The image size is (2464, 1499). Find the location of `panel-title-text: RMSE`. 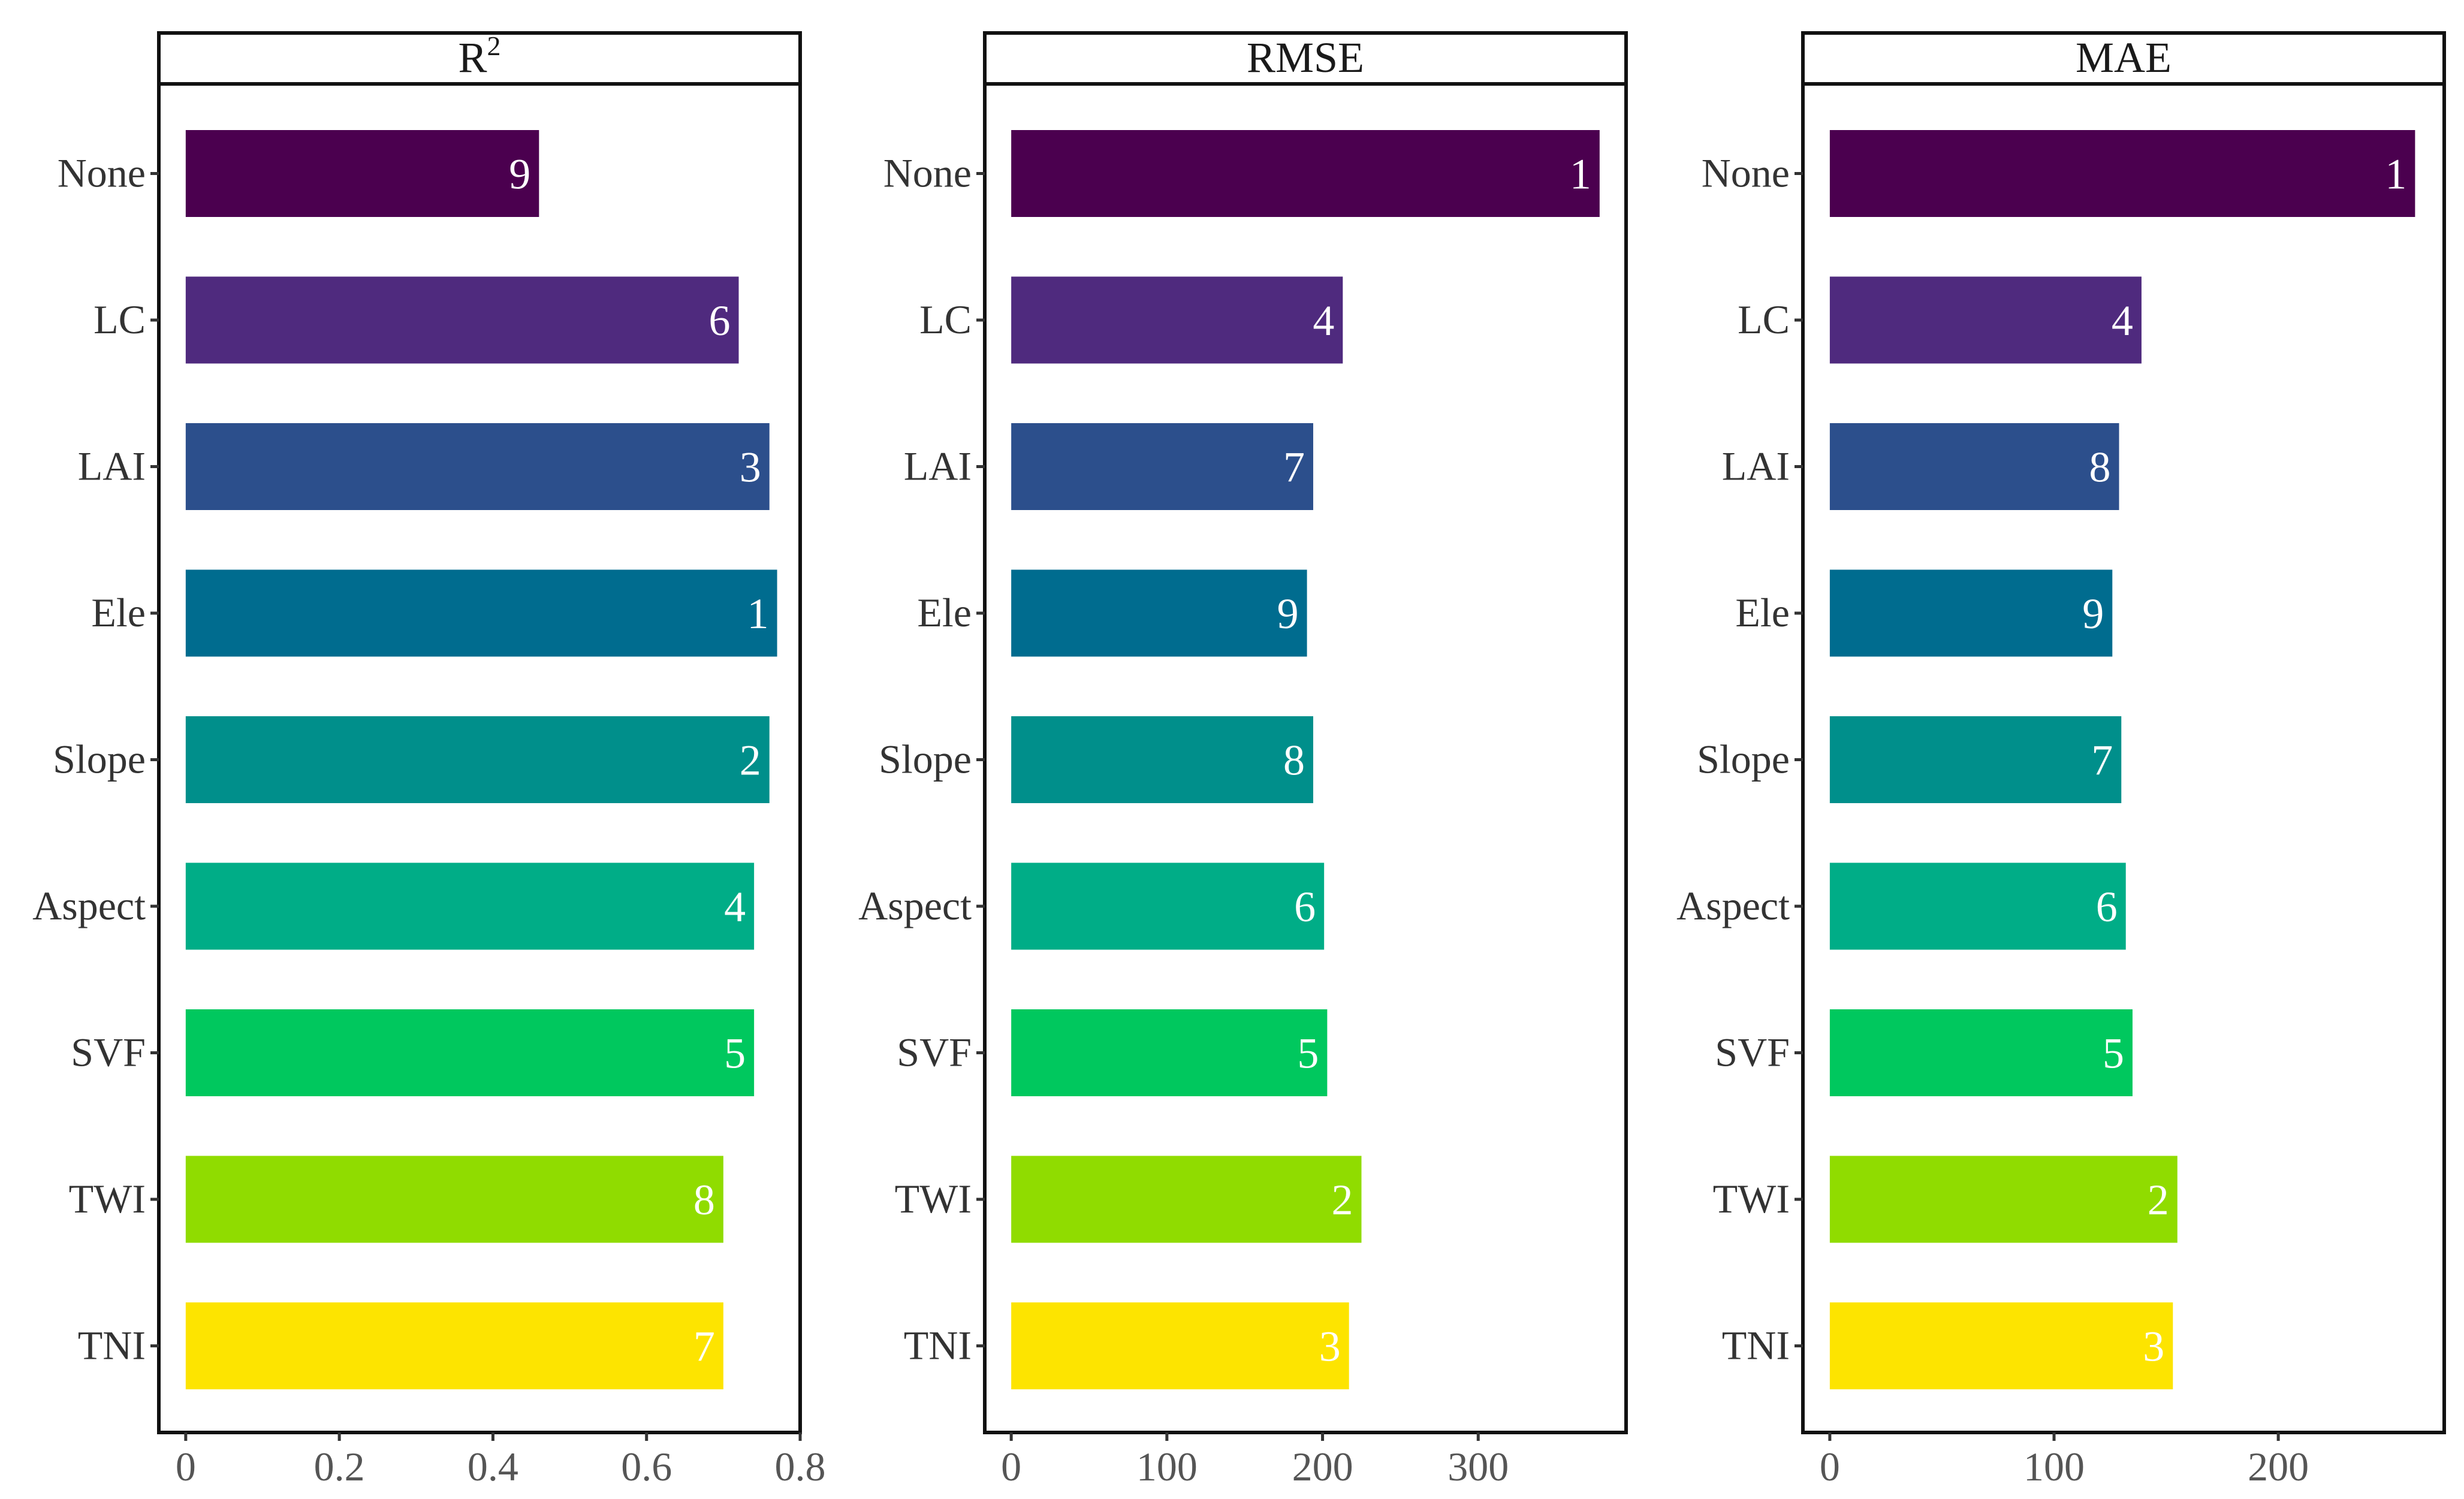

panel-title-text: RMSE is located at coordinates (1305, 58).